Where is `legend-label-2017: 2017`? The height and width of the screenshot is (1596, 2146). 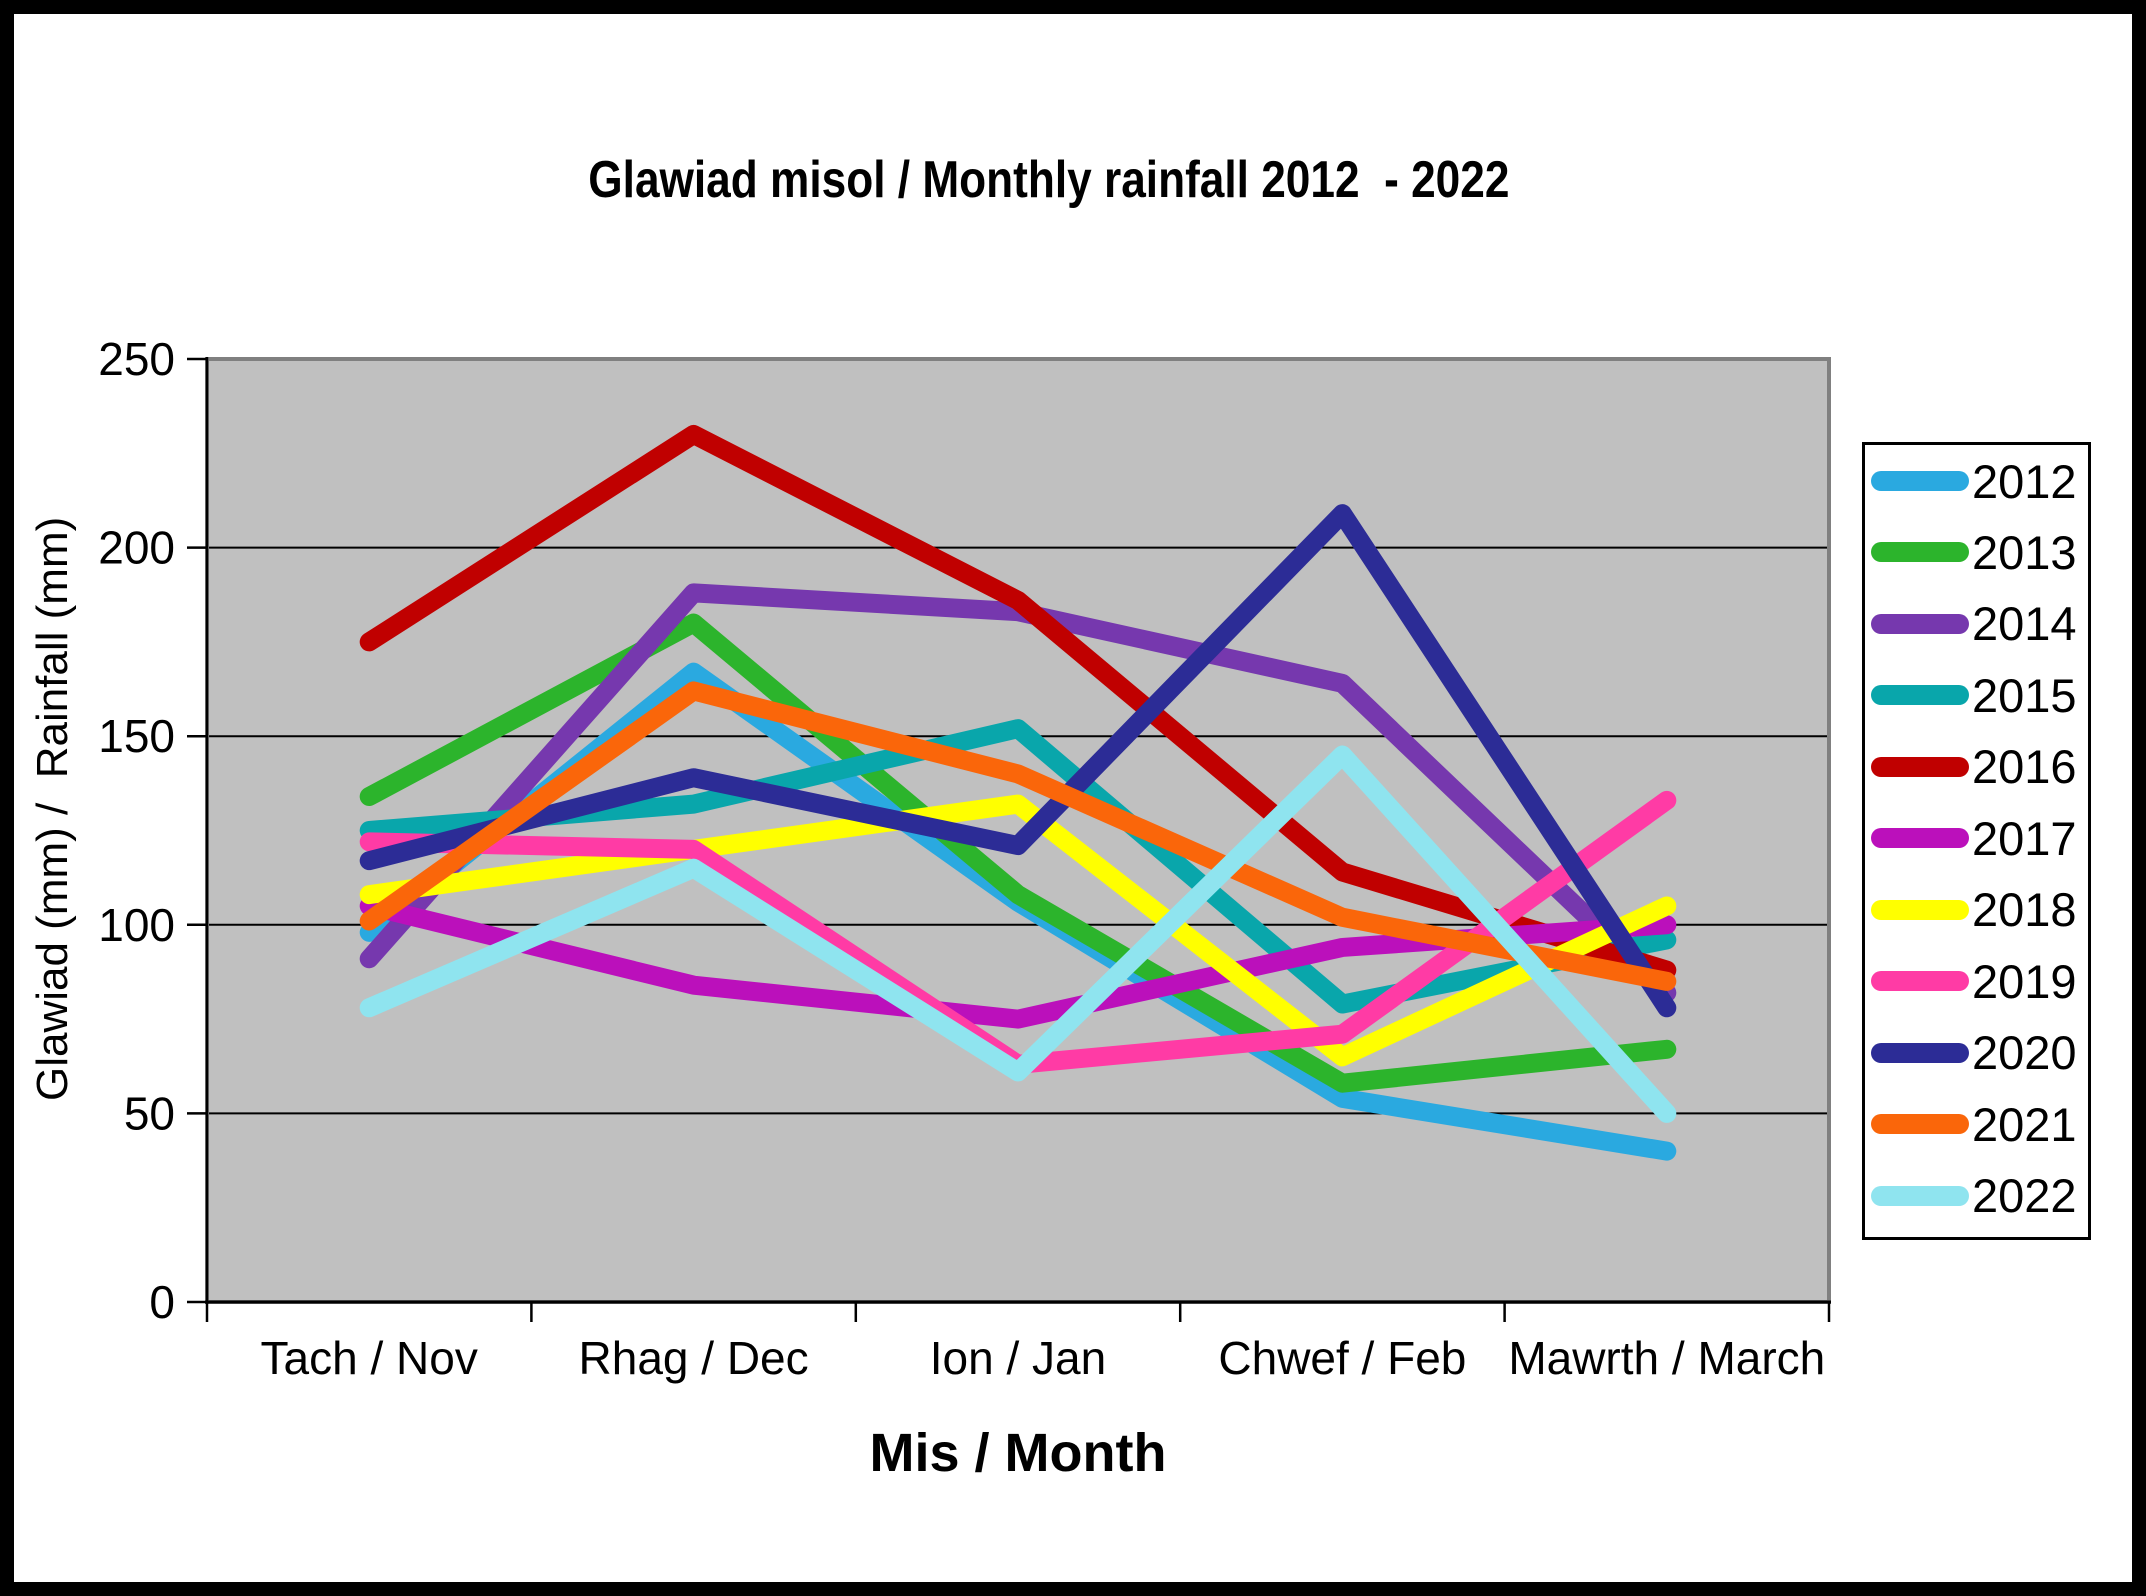 legend-label-2017: 2017 is located at coordinates (2024, 838).